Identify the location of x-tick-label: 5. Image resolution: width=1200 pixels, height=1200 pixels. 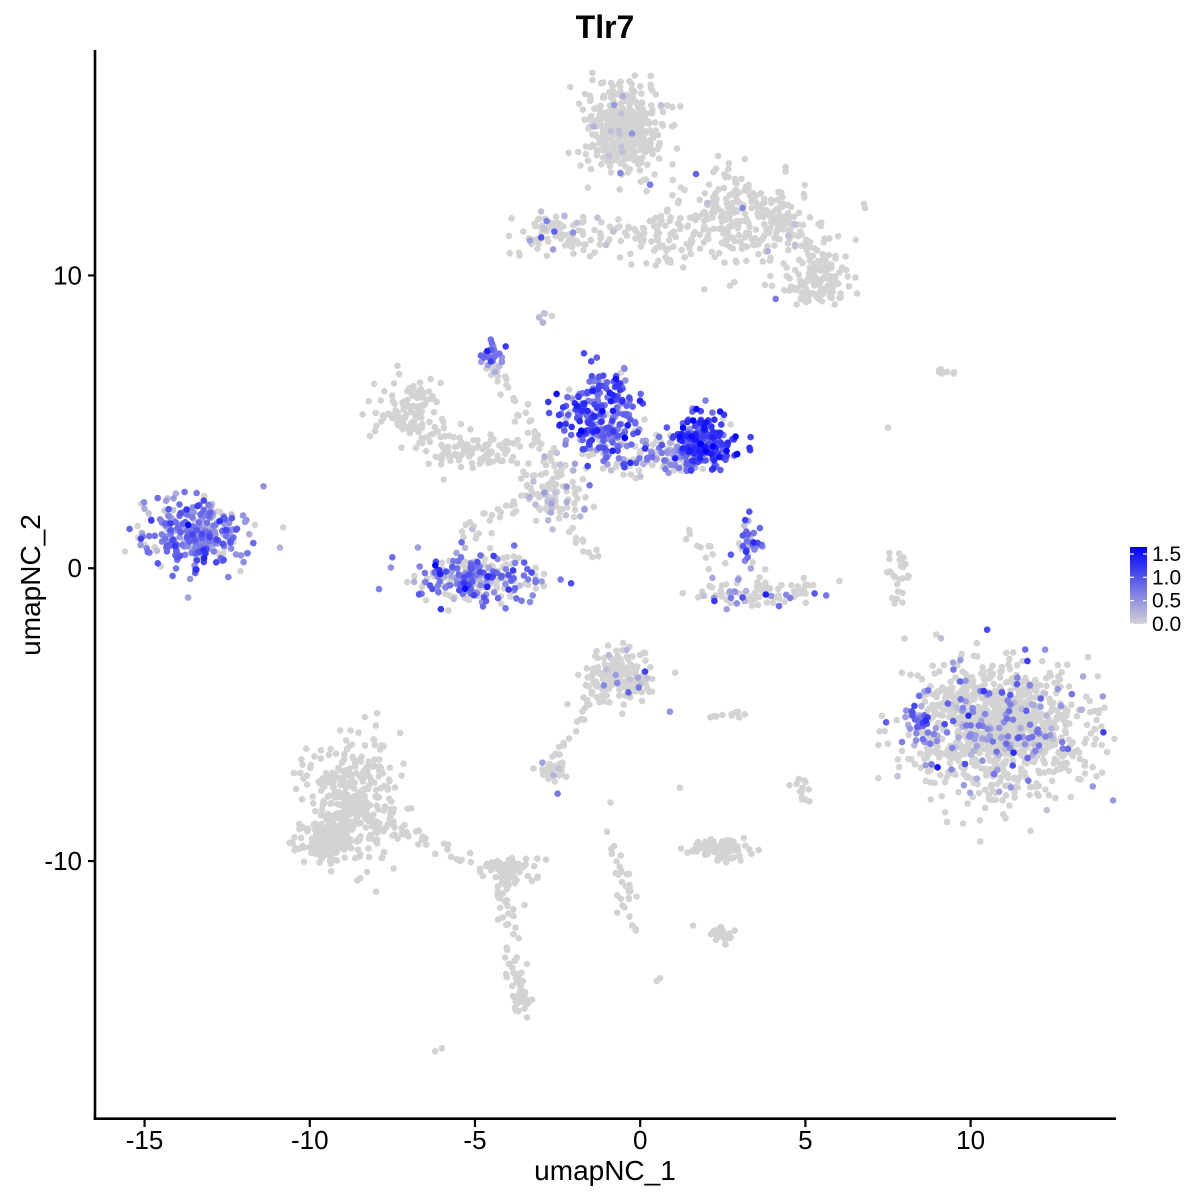
(805, 1140).